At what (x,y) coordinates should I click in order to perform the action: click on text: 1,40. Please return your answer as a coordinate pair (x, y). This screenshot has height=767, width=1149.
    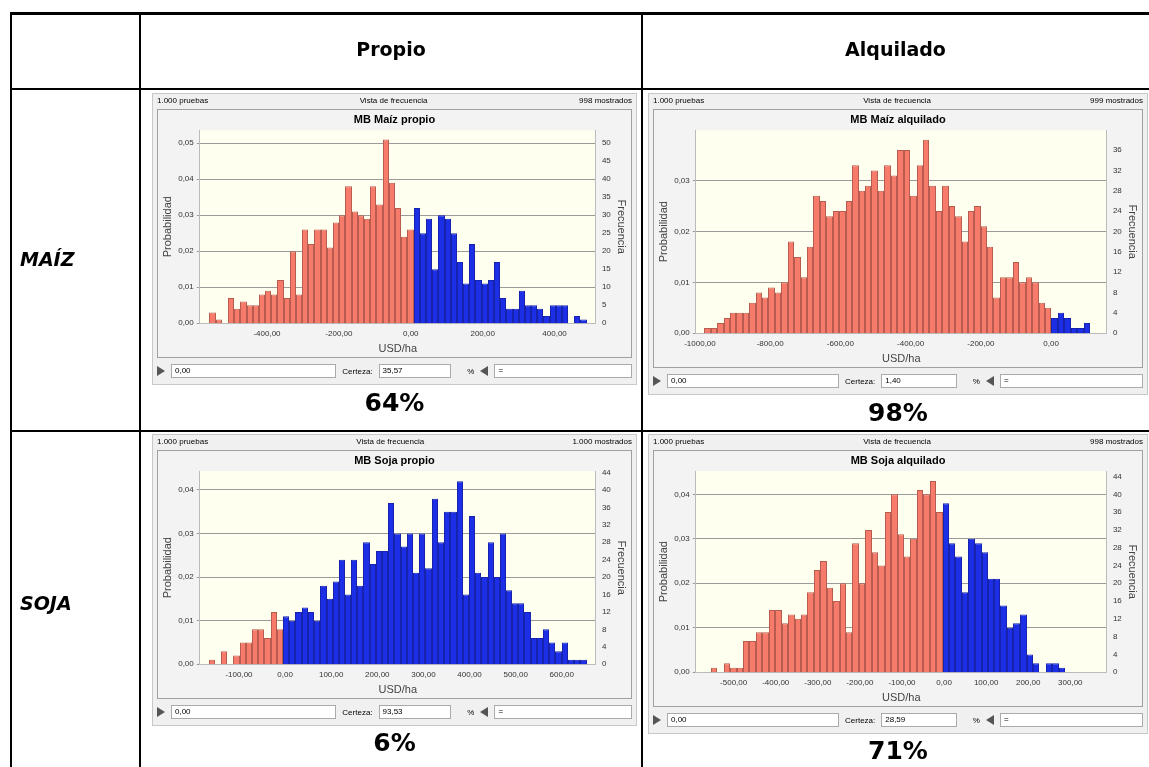
    Looking at the image, I should click on (919, 381).